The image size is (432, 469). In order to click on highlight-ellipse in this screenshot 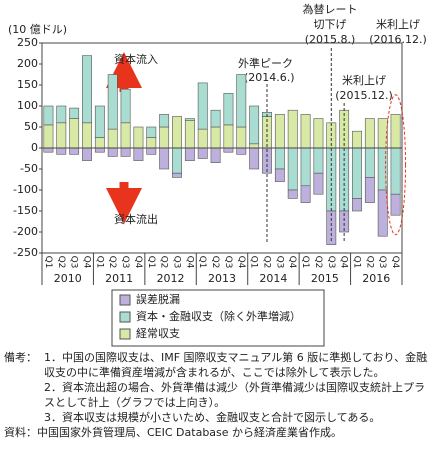, I will do `click(396, 165)`.